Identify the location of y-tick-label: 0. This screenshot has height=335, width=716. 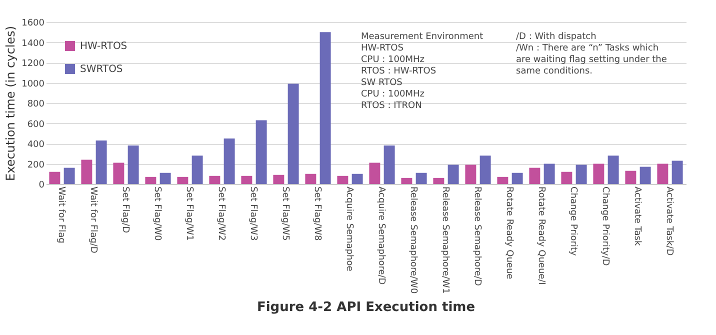
(41, 185).